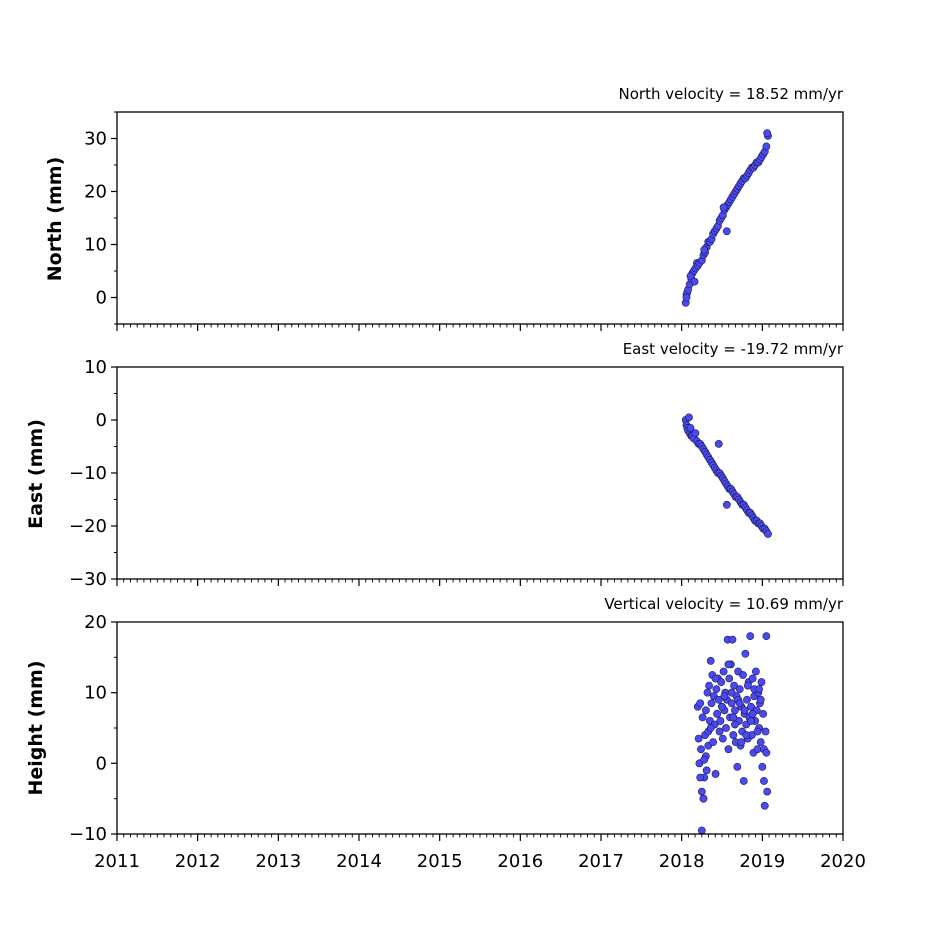  I want to click on height-points, so click(732, 733).